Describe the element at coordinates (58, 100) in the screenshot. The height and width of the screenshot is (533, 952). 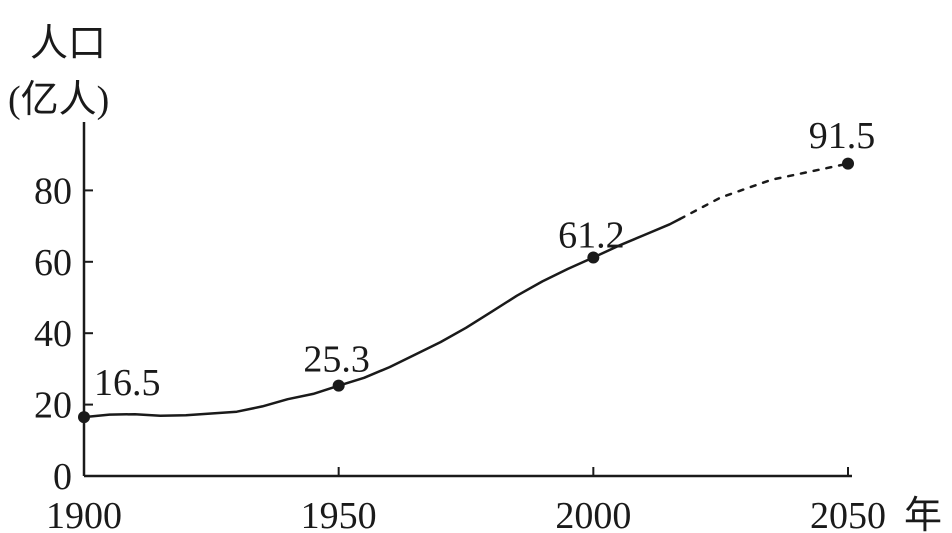
I see `y-axis-title-line2: (亿人)` at that location.